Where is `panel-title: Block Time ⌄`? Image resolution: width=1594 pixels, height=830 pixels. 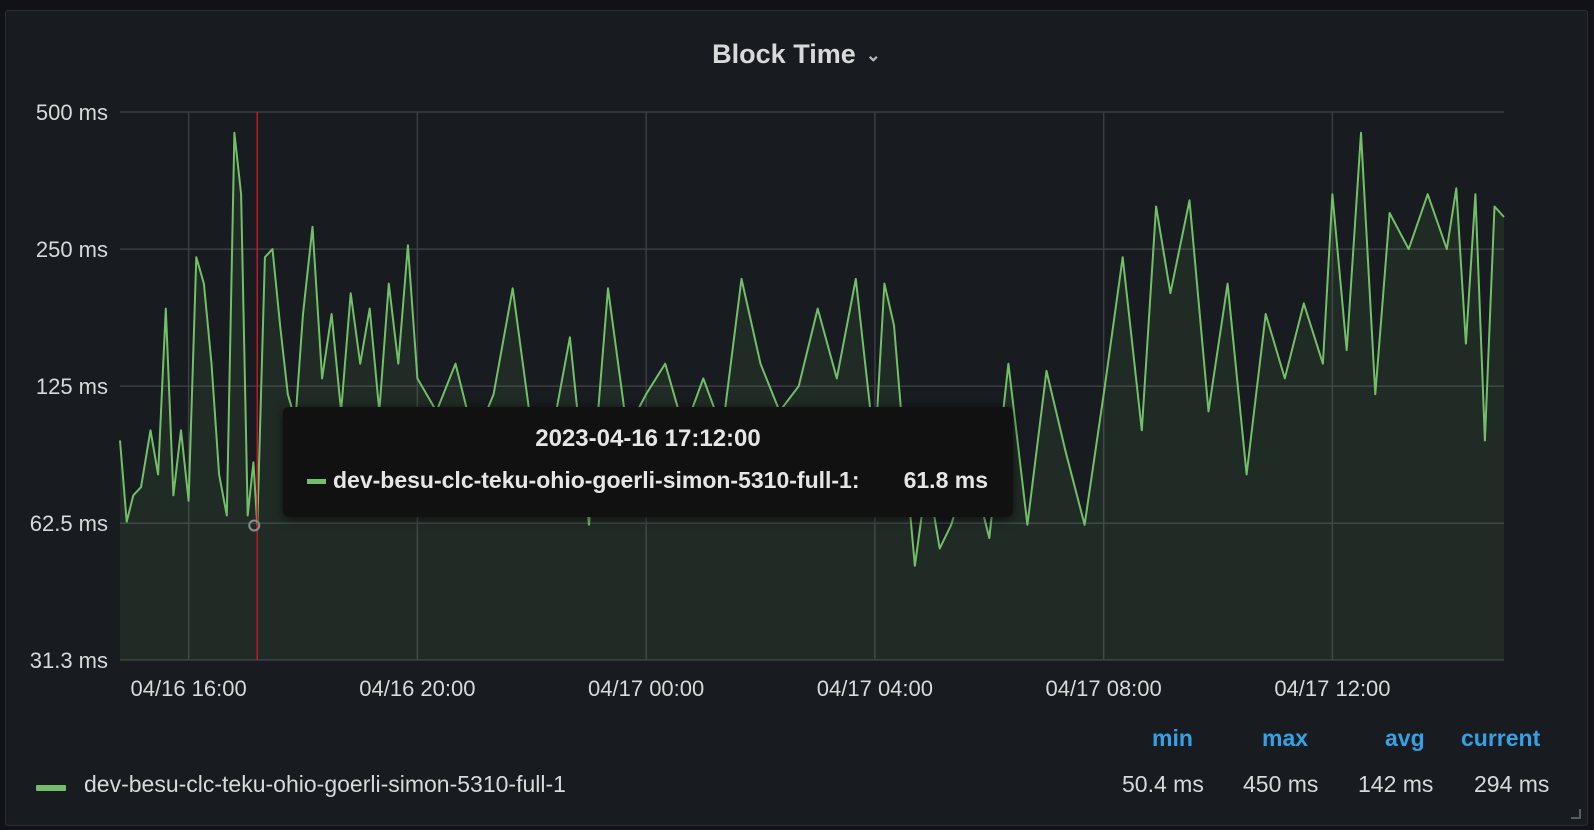
panel-title: Block Time ⌄ is located at coordinates (796, 54).